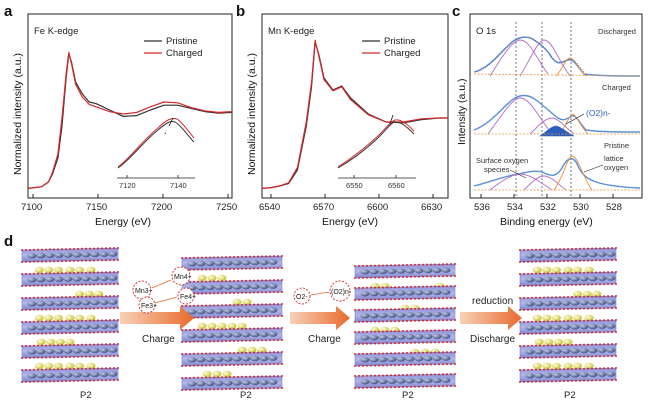 Image resolution: width=650 pixels, height=408 pixels. What do you see at coordinates (456, 11) in the screenshot?
I see `panel-letter-c: c` at bounding box center [456, 11].